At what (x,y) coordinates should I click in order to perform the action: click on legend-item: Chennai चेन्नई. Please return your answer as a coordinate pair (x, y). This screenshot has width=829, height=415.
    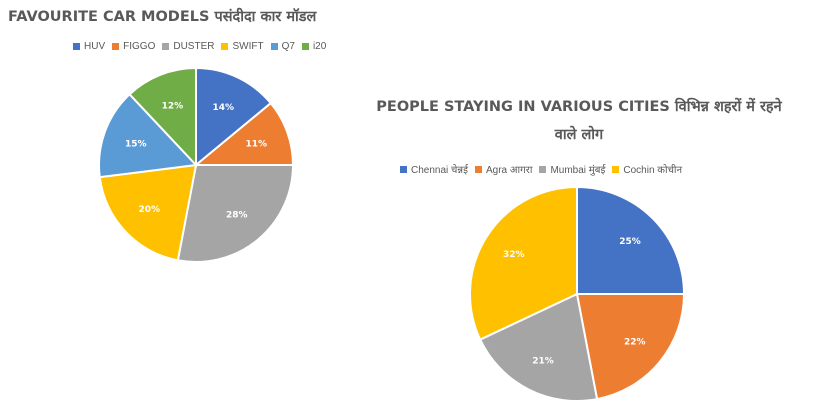
    Looking at the image, I should click on (434, 169).